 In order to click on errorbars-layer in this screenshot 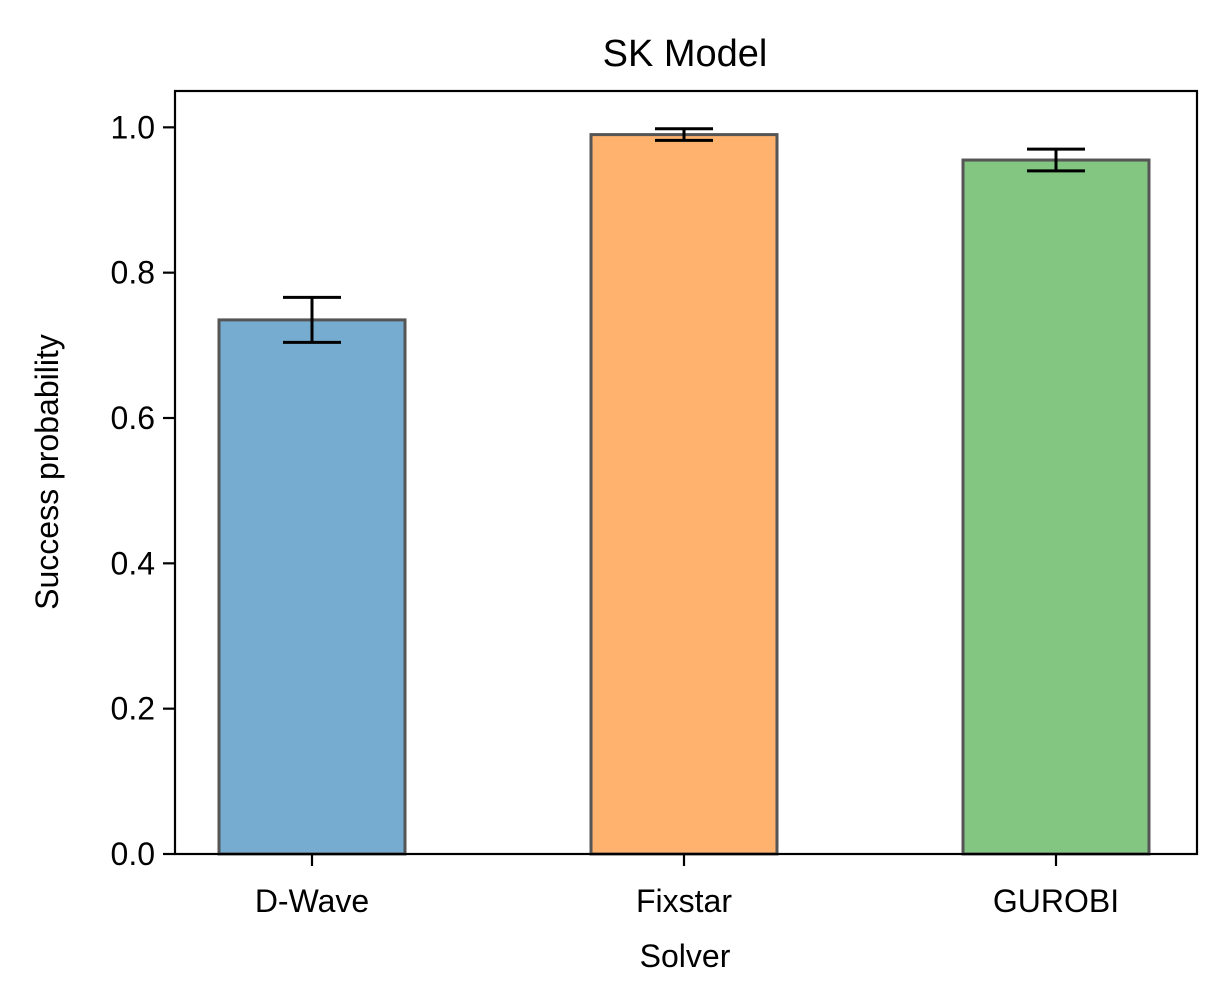, I will do `click(684, 235)`.